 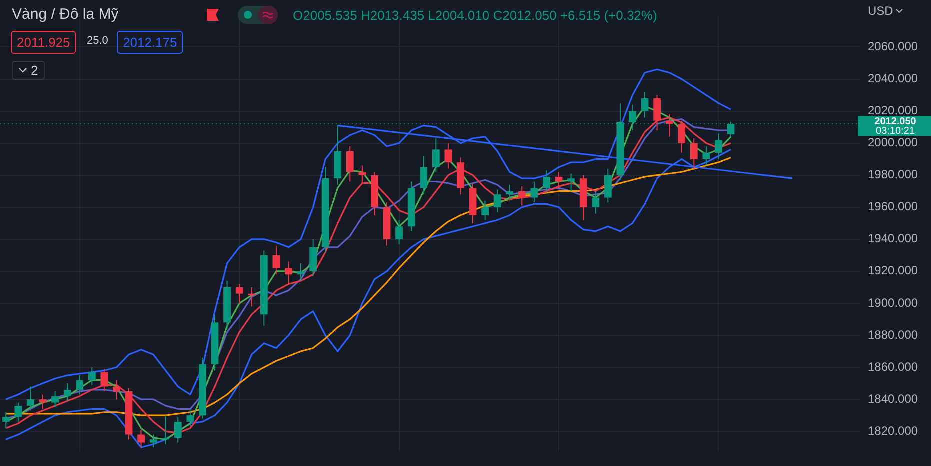 I want to click on annotation: 25.0, so click(x=97, y=41).